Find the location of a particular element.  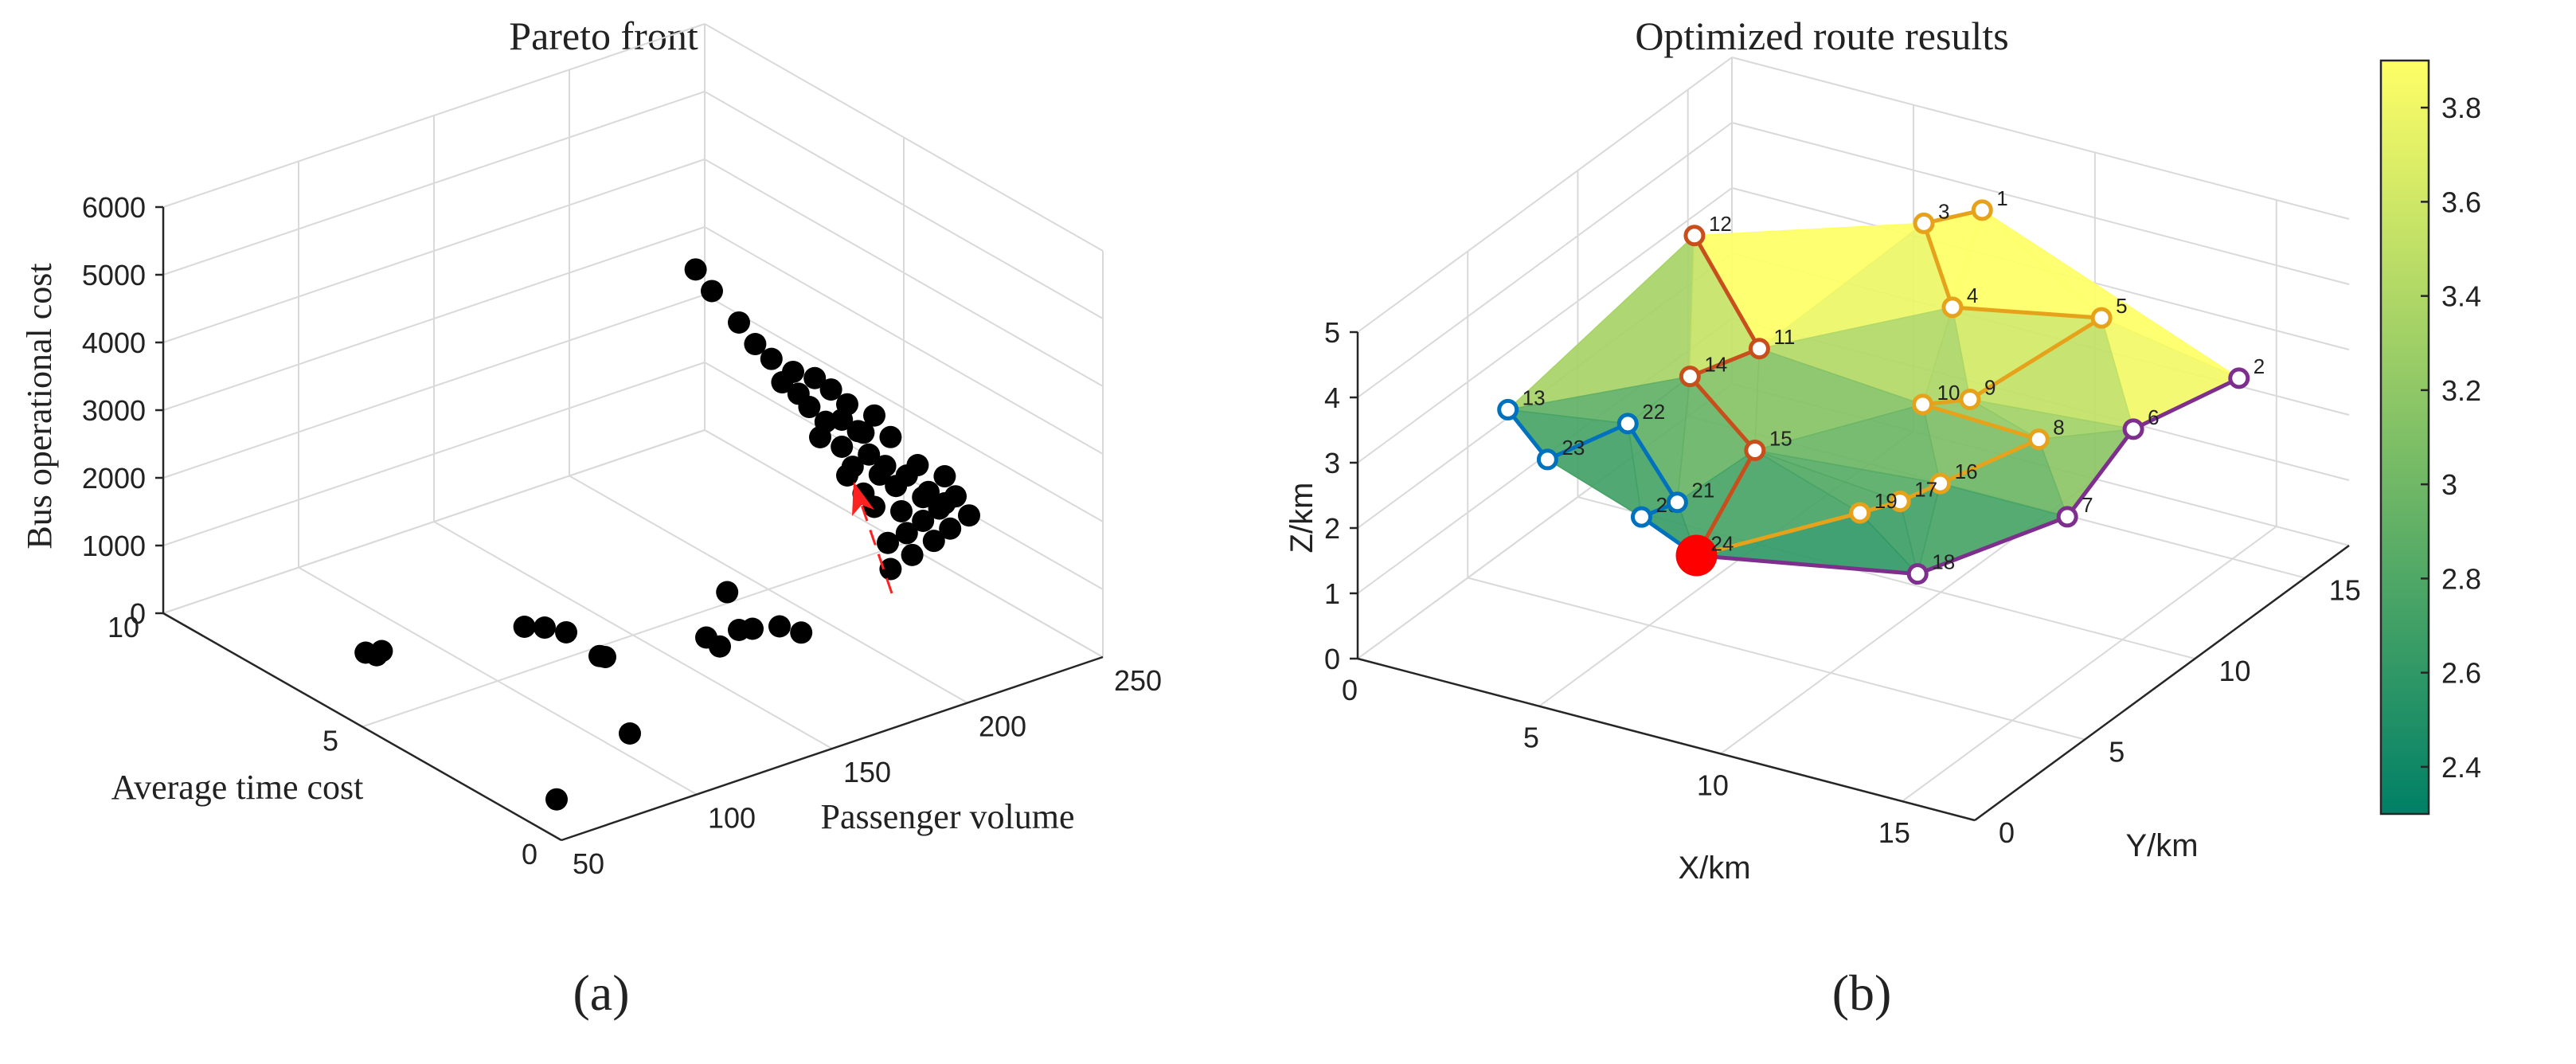

colorbar-tick-label: 2.4 is located at coordinates (2461, 767).